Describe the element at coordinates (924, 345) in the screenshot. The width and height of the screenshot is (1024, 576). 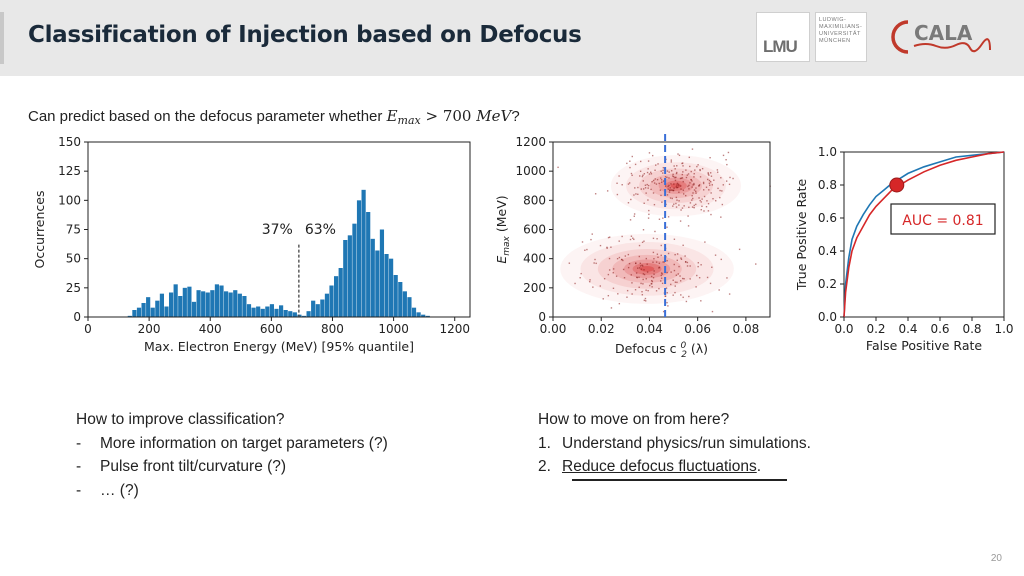
I see `x-axis-label: False Positive Rate` at that location.